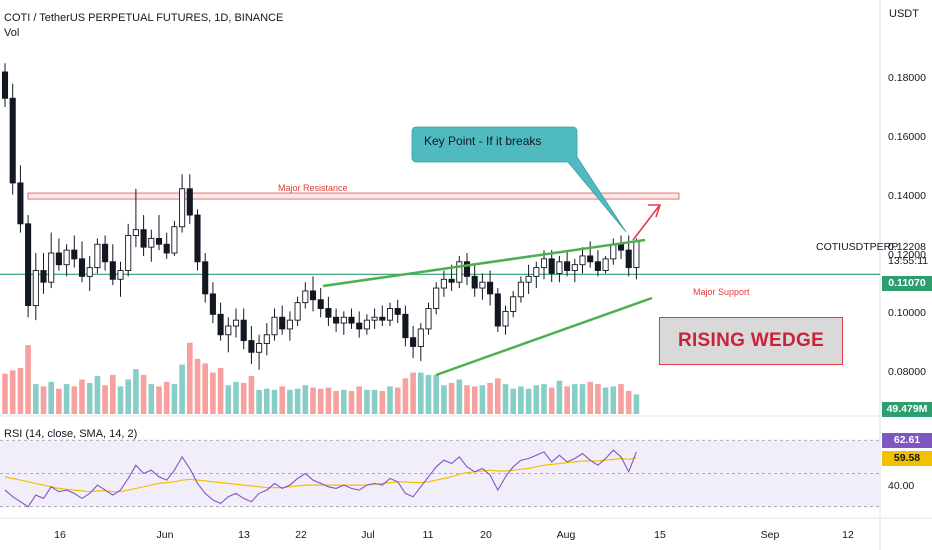 The image size is (932, 550). Describe the element at coordinates (313, 188) in the screenshot. I see `resistance-label: Major Resistance` at that location.